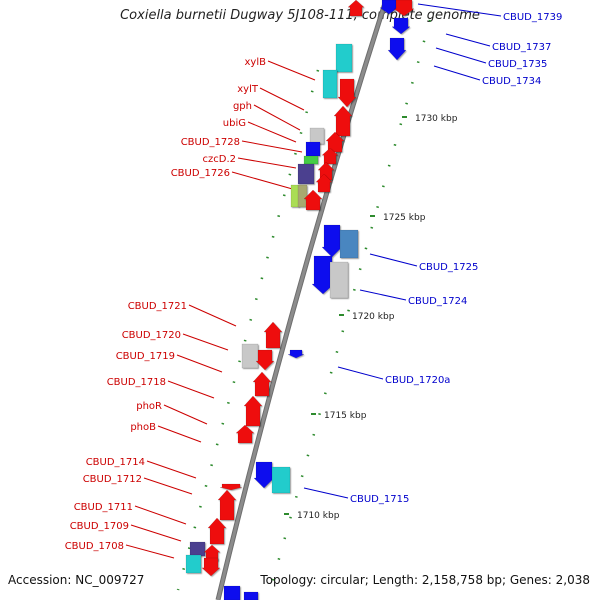 The height and width of the screenshot is (600, 600). Describe the element at coordinates (532, 17) in the screenshot. I see `reverse-gene-label: CBUD_1739` at that location.